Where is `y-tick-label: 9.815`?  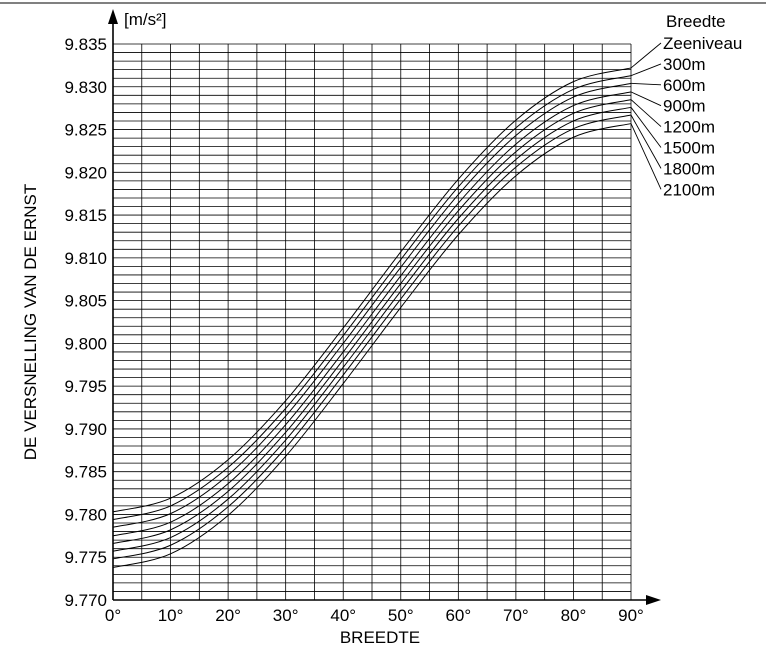 y-tick-label: 9.815 is located at coordinates (85, 215).